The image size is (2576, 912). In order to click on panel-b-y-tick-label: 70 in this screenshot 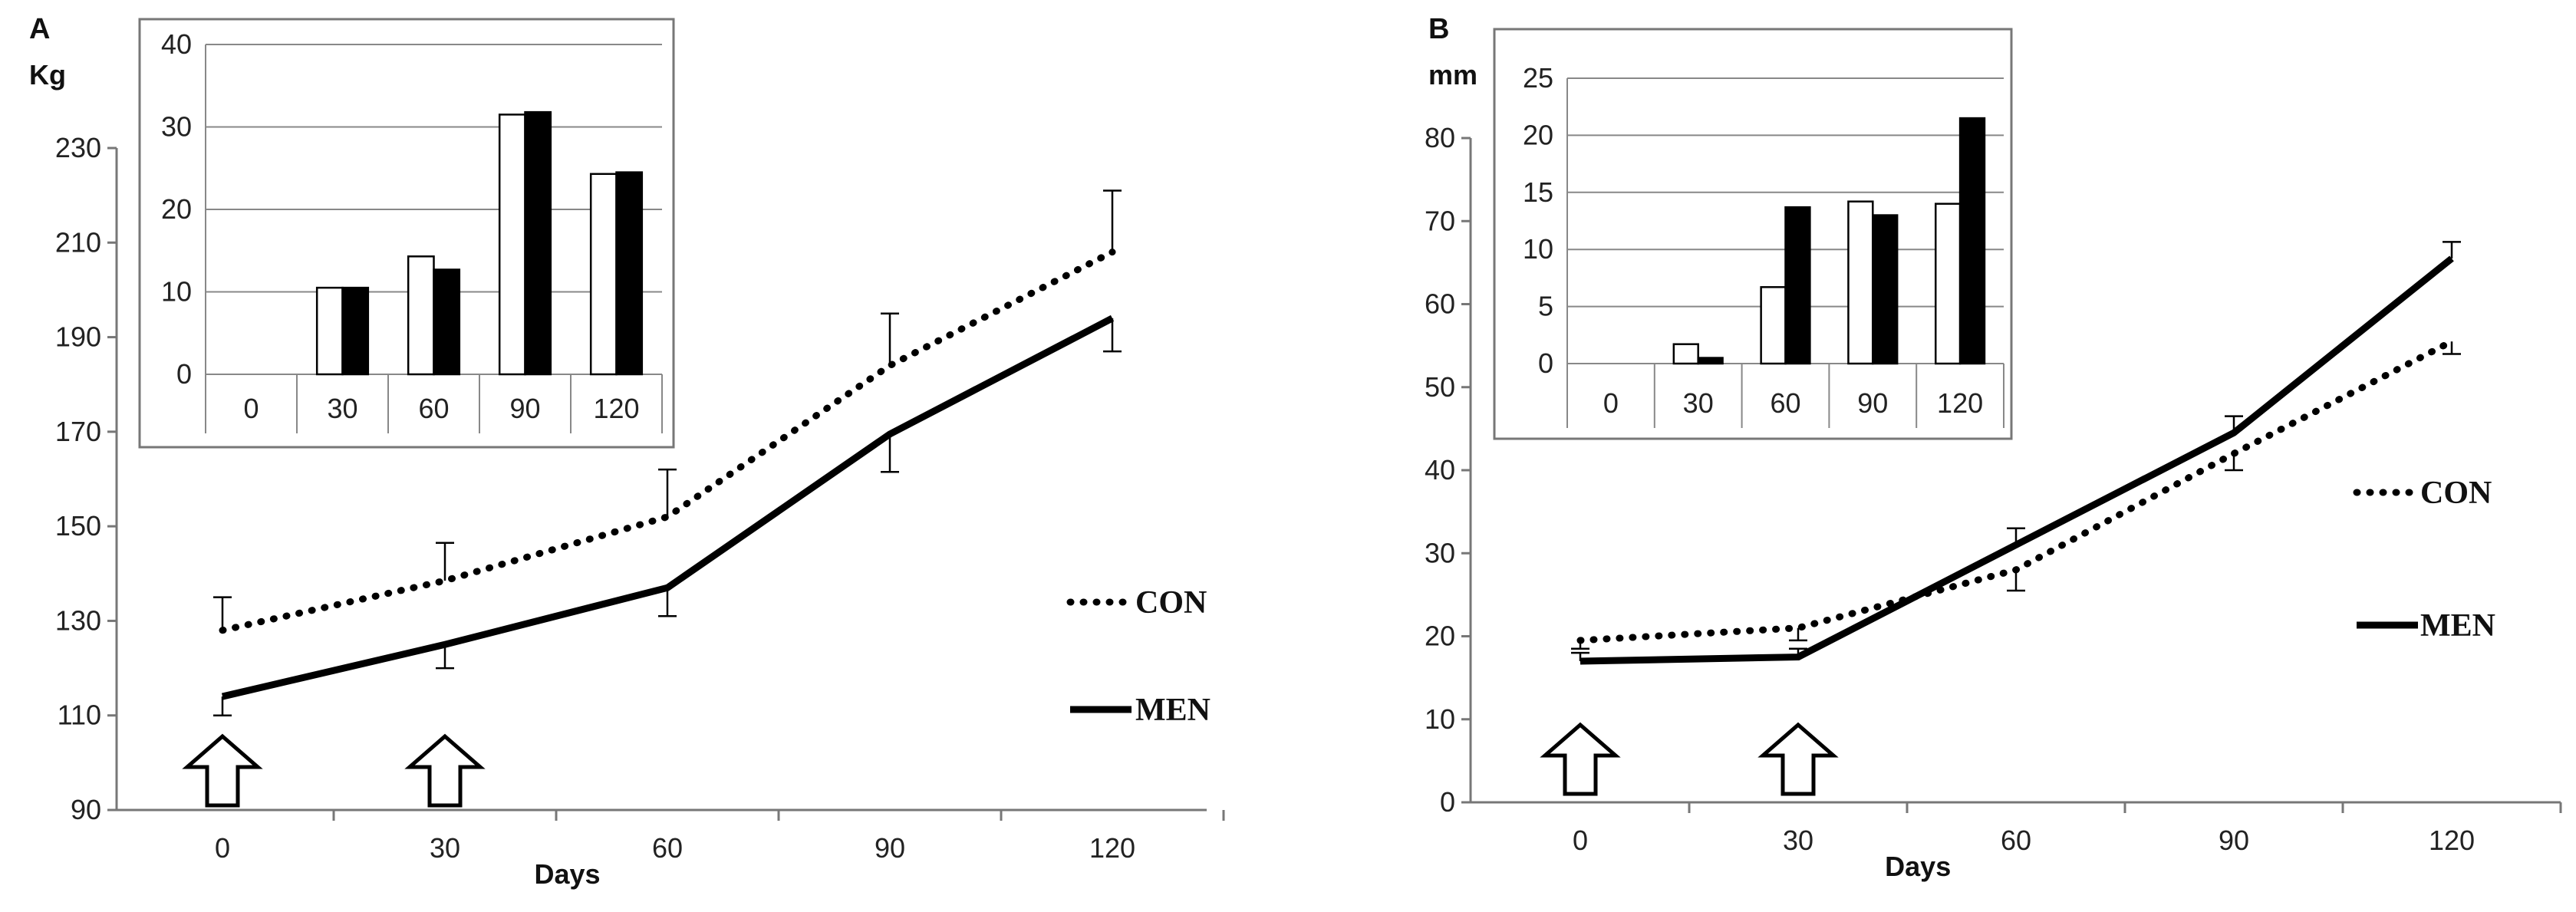, I will do `click(1440, 221)`.